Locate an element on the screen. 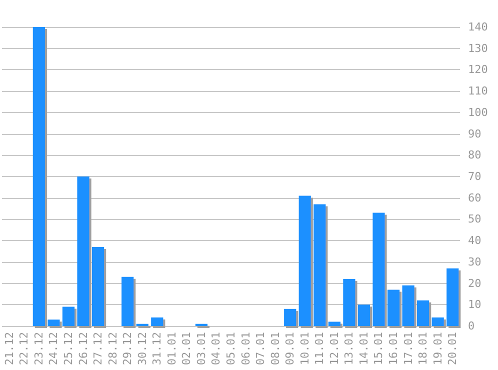  y-tick-label: 20 is located at coordinates (475, 283).